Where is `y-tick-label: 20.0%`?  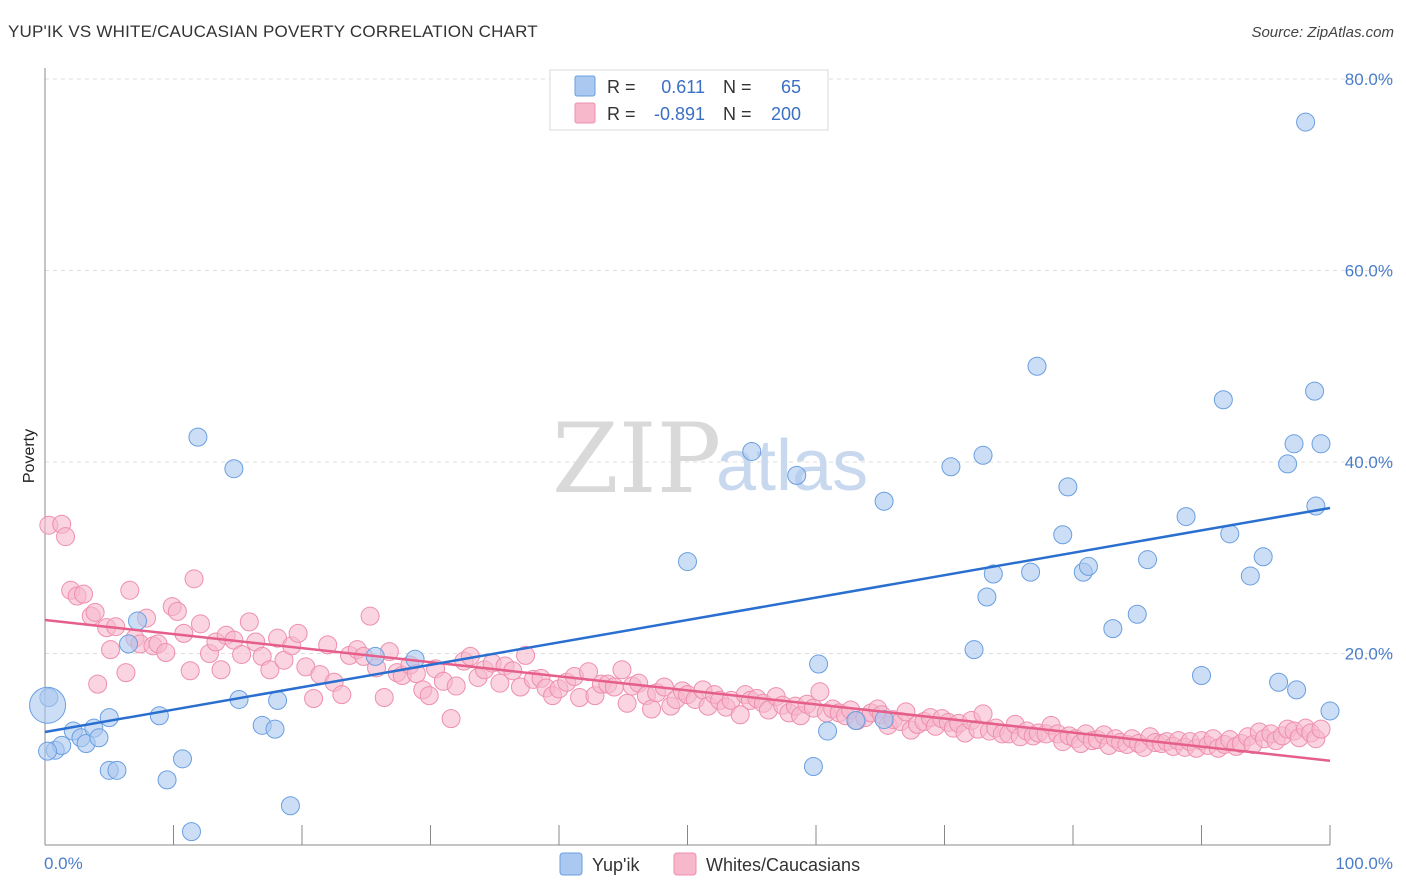 y-tick-label: 20.0% is located at coordinates (1369, 654).